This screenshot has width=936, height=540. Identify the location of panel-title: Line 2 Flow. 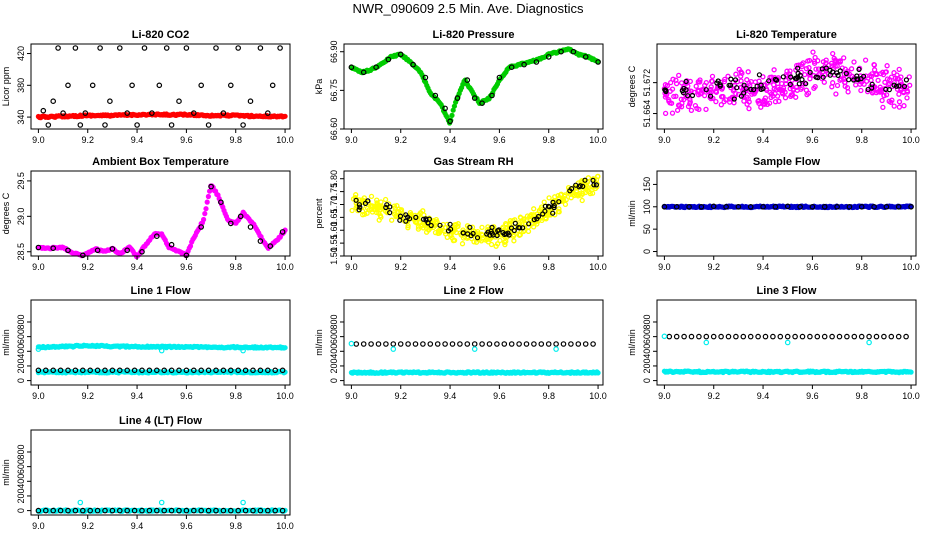
(474, 291).